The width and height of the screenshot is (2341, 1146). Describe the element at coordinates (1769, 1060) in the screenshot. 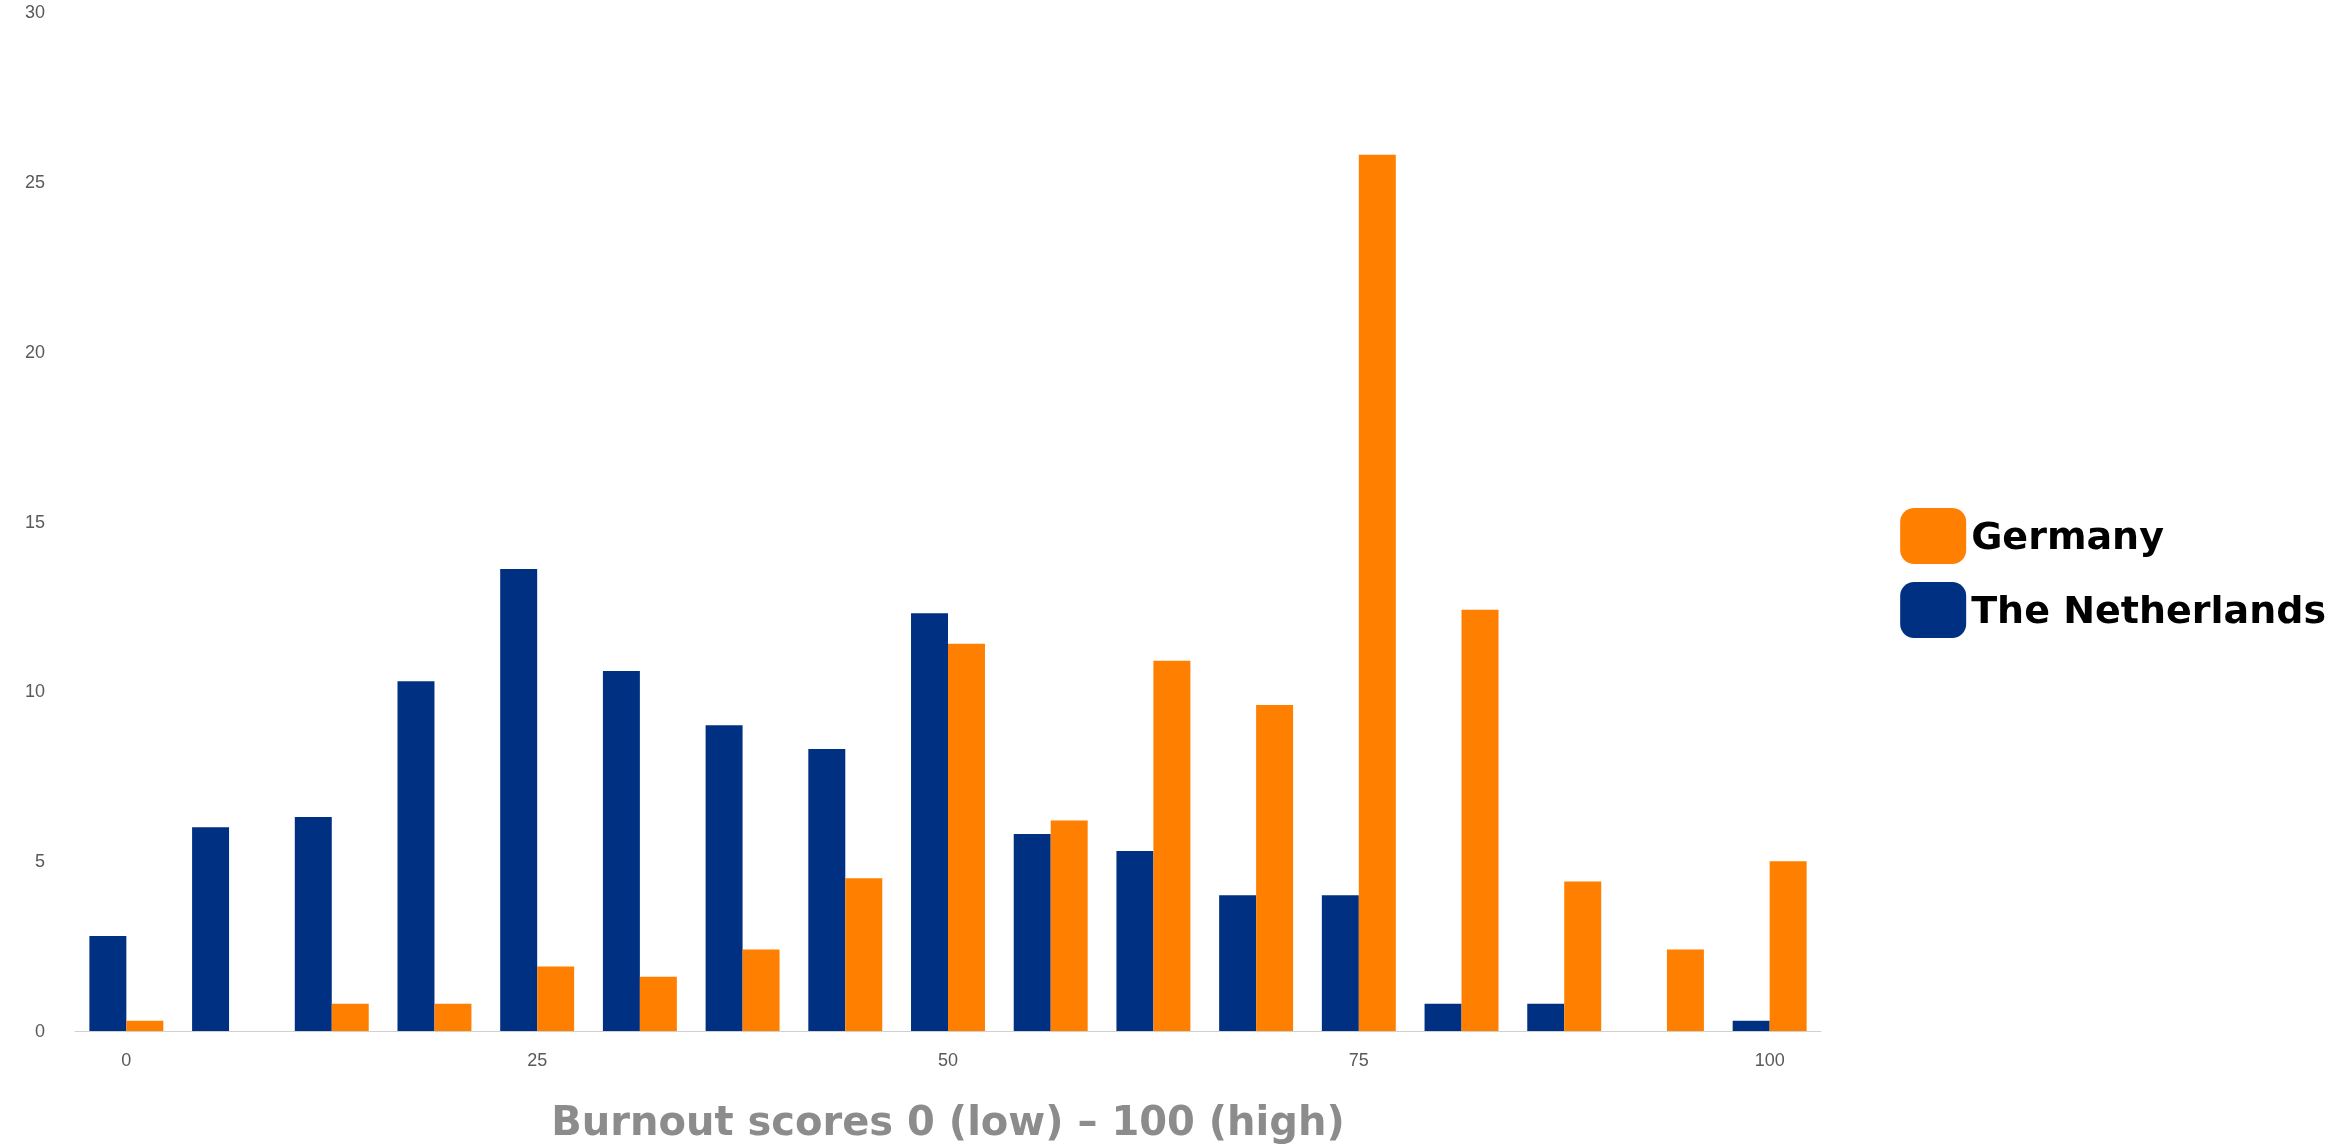

I see `x-tick-label: 100` at that location.